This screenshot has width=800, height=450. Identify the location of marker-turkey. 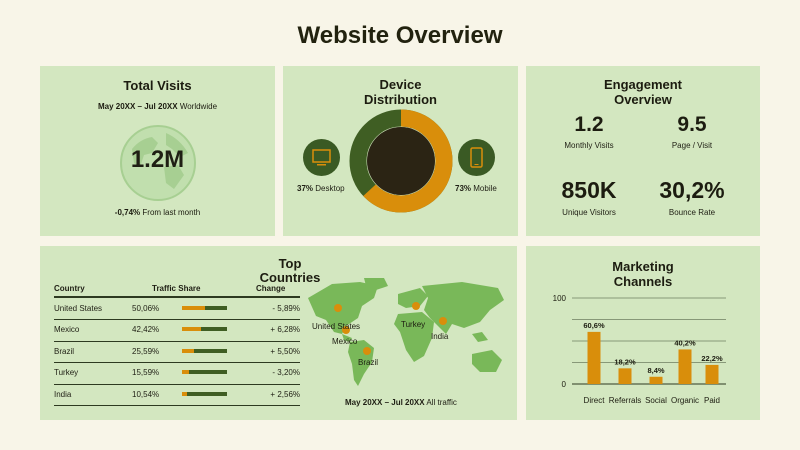
(416, 306).